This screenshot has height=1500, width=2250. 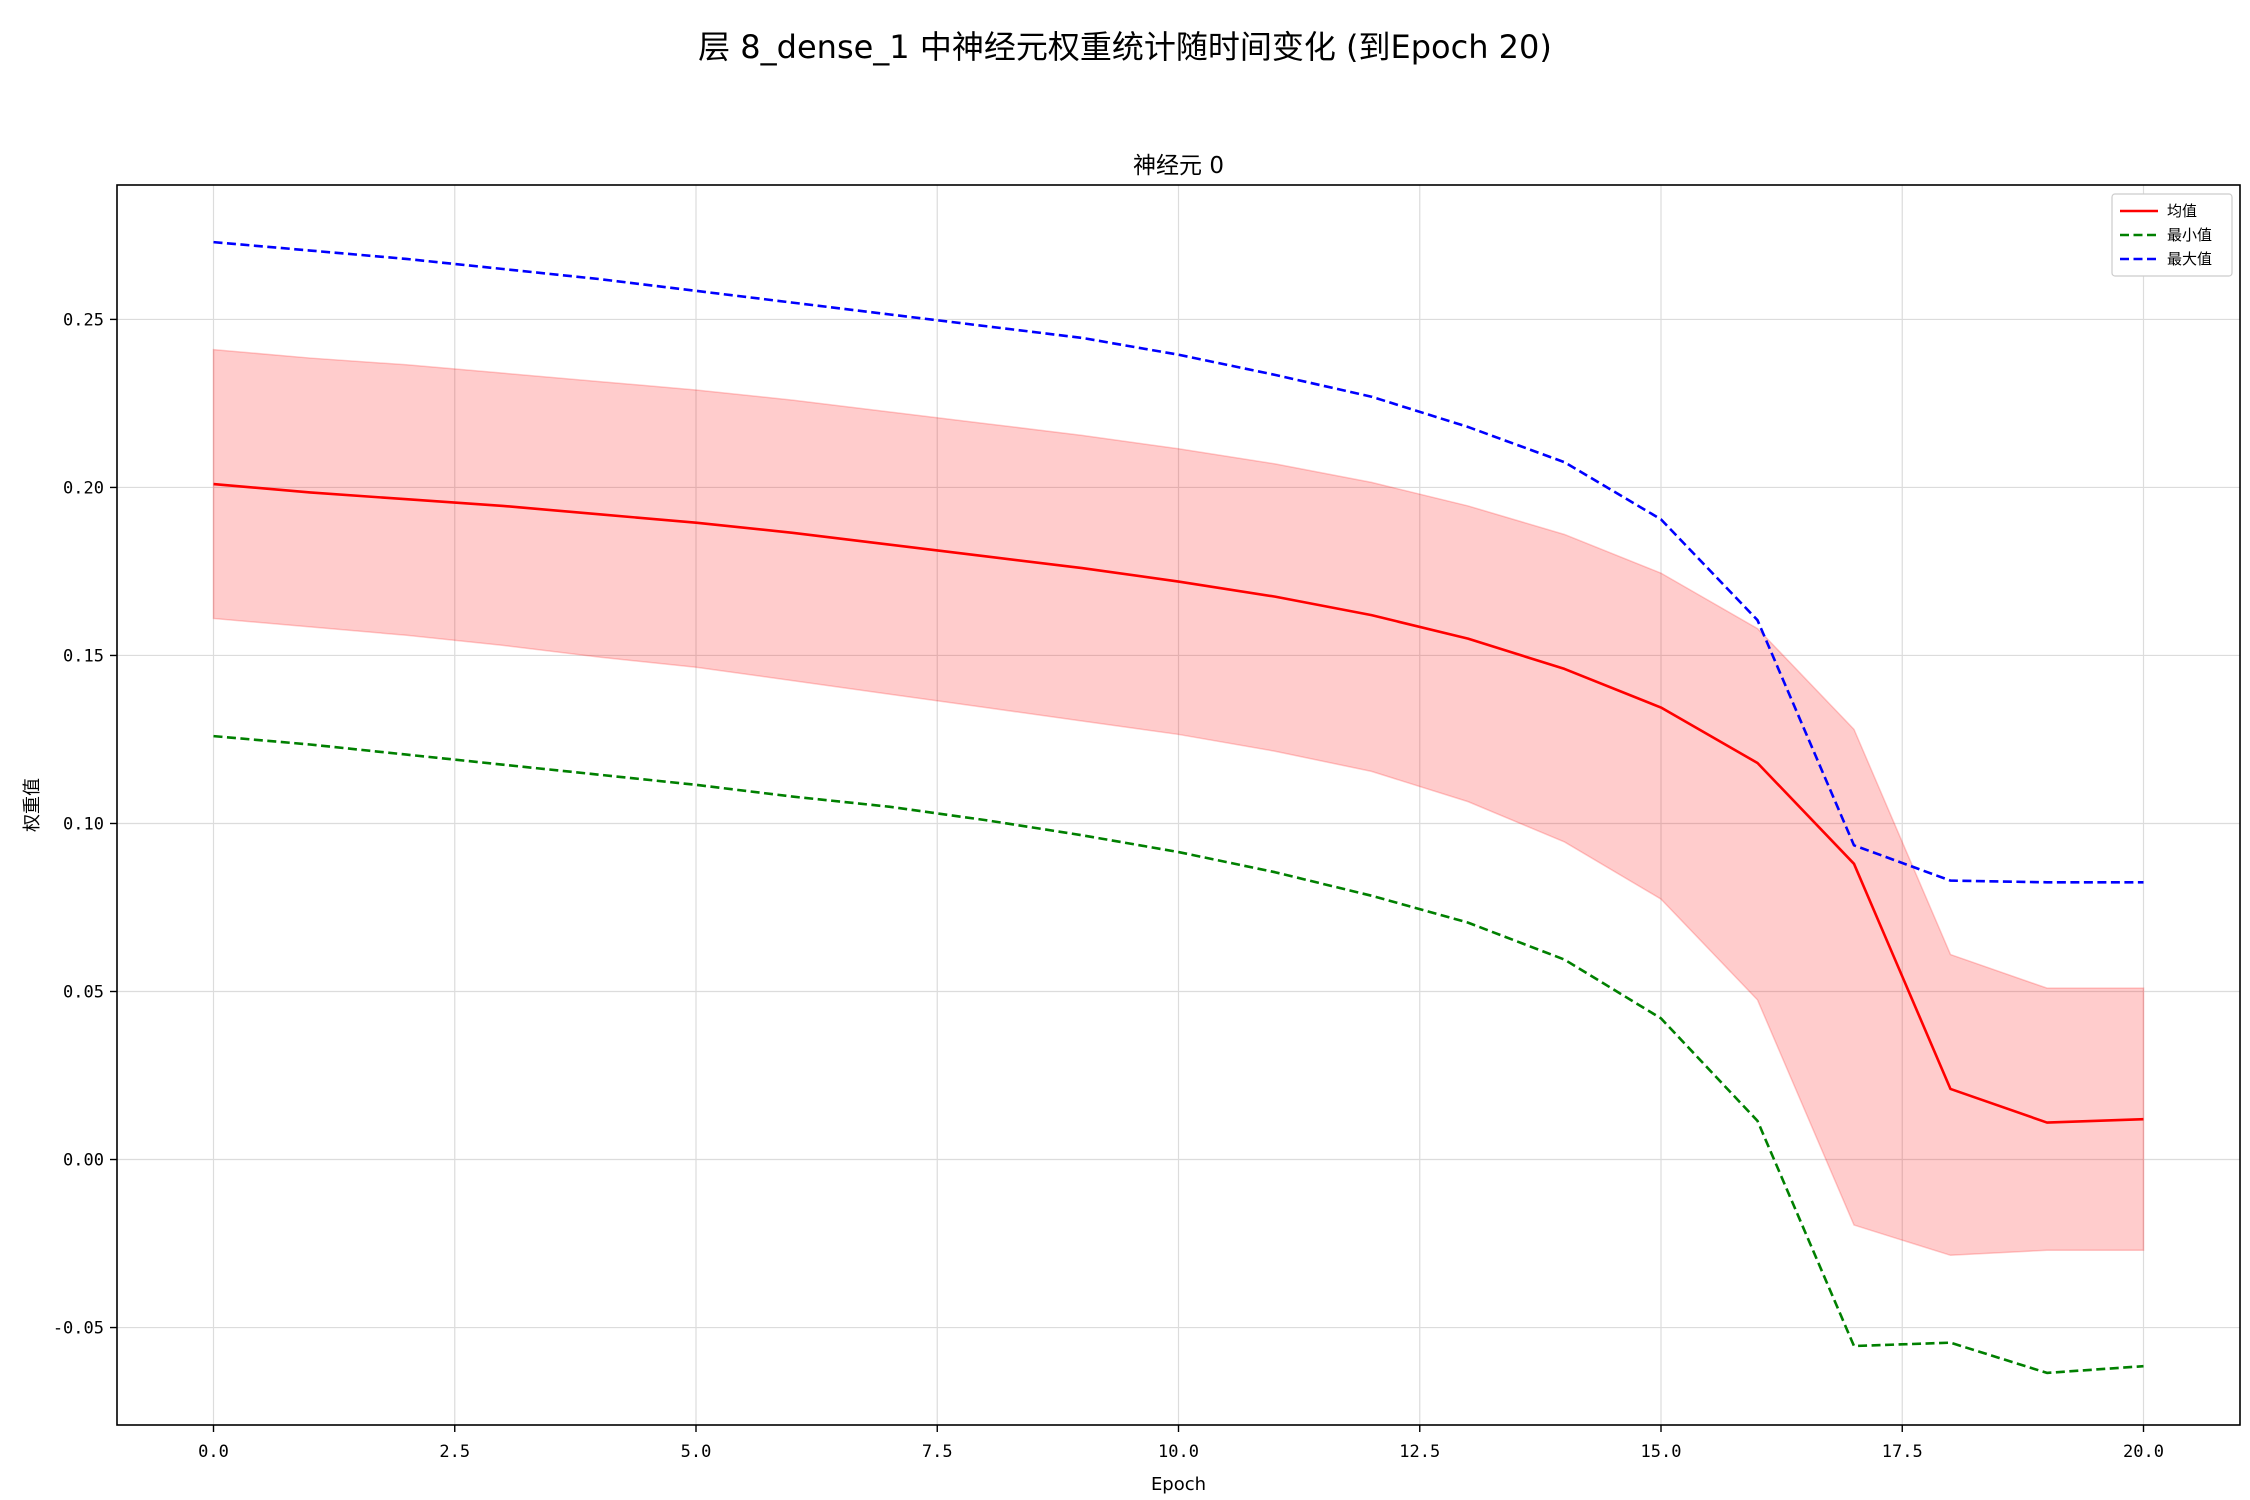 What do you see at coordinates (1902, 1452) in the screenshot?
I see `x-tick-label: 17.5` at bounding box center [1902, 1452].